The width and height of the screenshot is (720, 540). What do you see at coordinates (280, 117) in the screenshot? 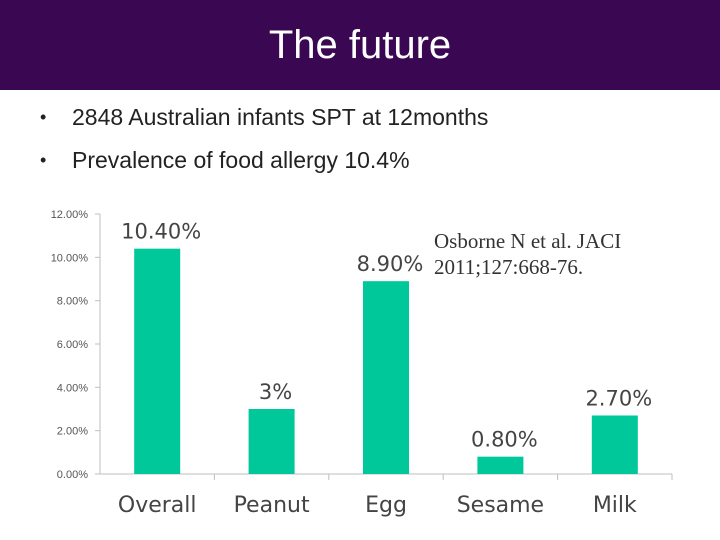
I see `bullet-text: 2848 Australian infants SPT at 12months` at bounding box center [280, 117].